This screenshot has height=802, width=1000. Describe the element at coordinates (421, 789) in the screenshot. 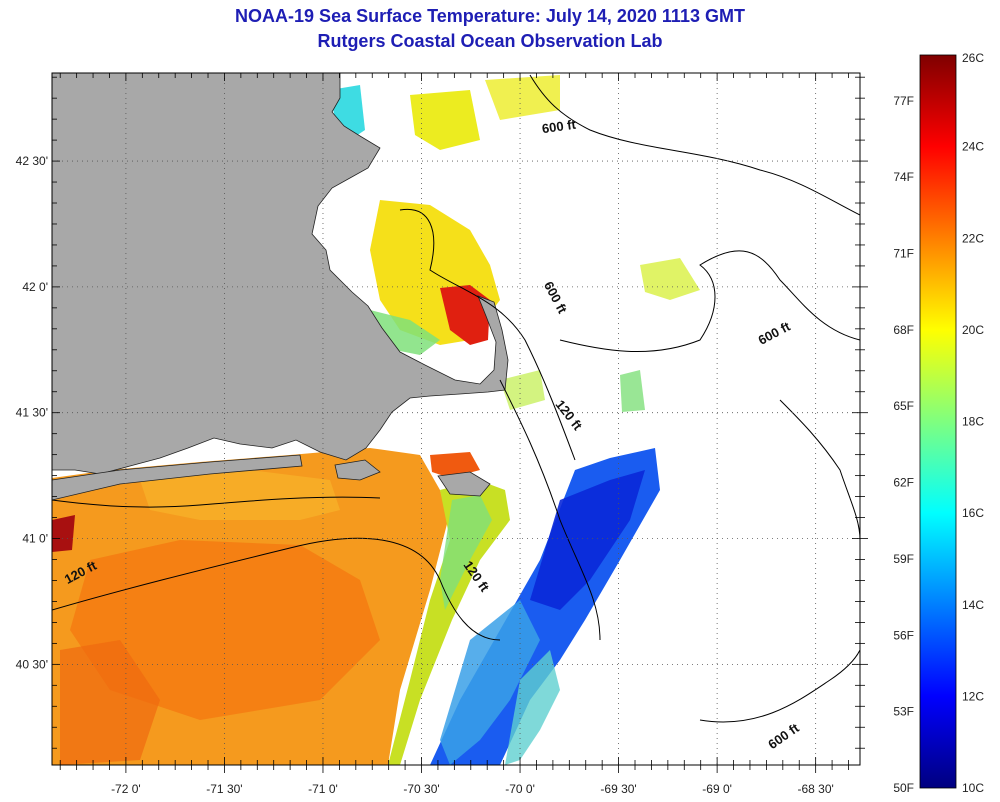

I see `lon-label: -70 30'` at that location.